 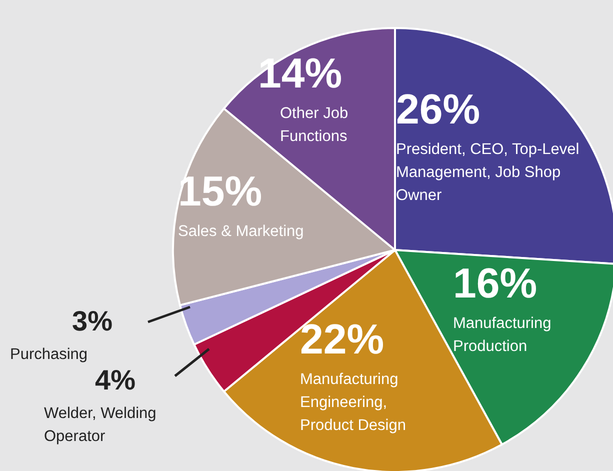 I want to click on slice-label: Welder, Welding Operator, so click(x=102, y=425).